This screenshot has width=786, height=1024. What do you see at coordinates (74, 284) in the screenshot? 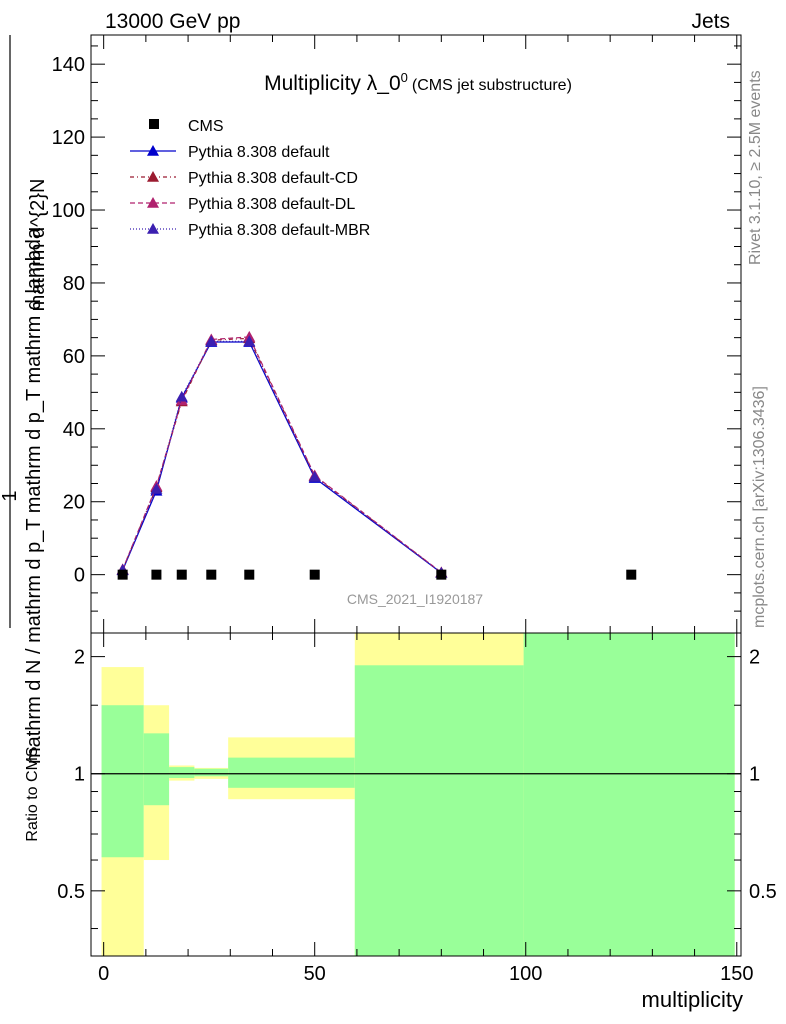
I see `main-y-tick-label: 80` at bounding box center [74, 284].